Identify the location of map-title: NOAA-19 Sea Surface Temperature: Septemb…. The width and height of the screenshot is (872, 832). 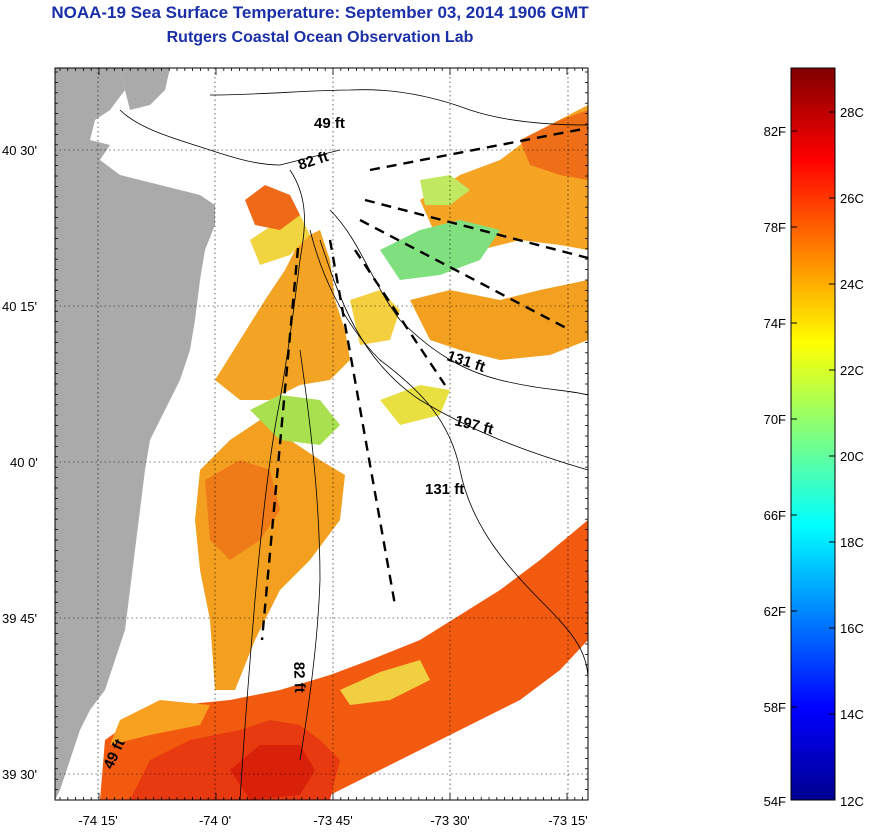
(320, 12).